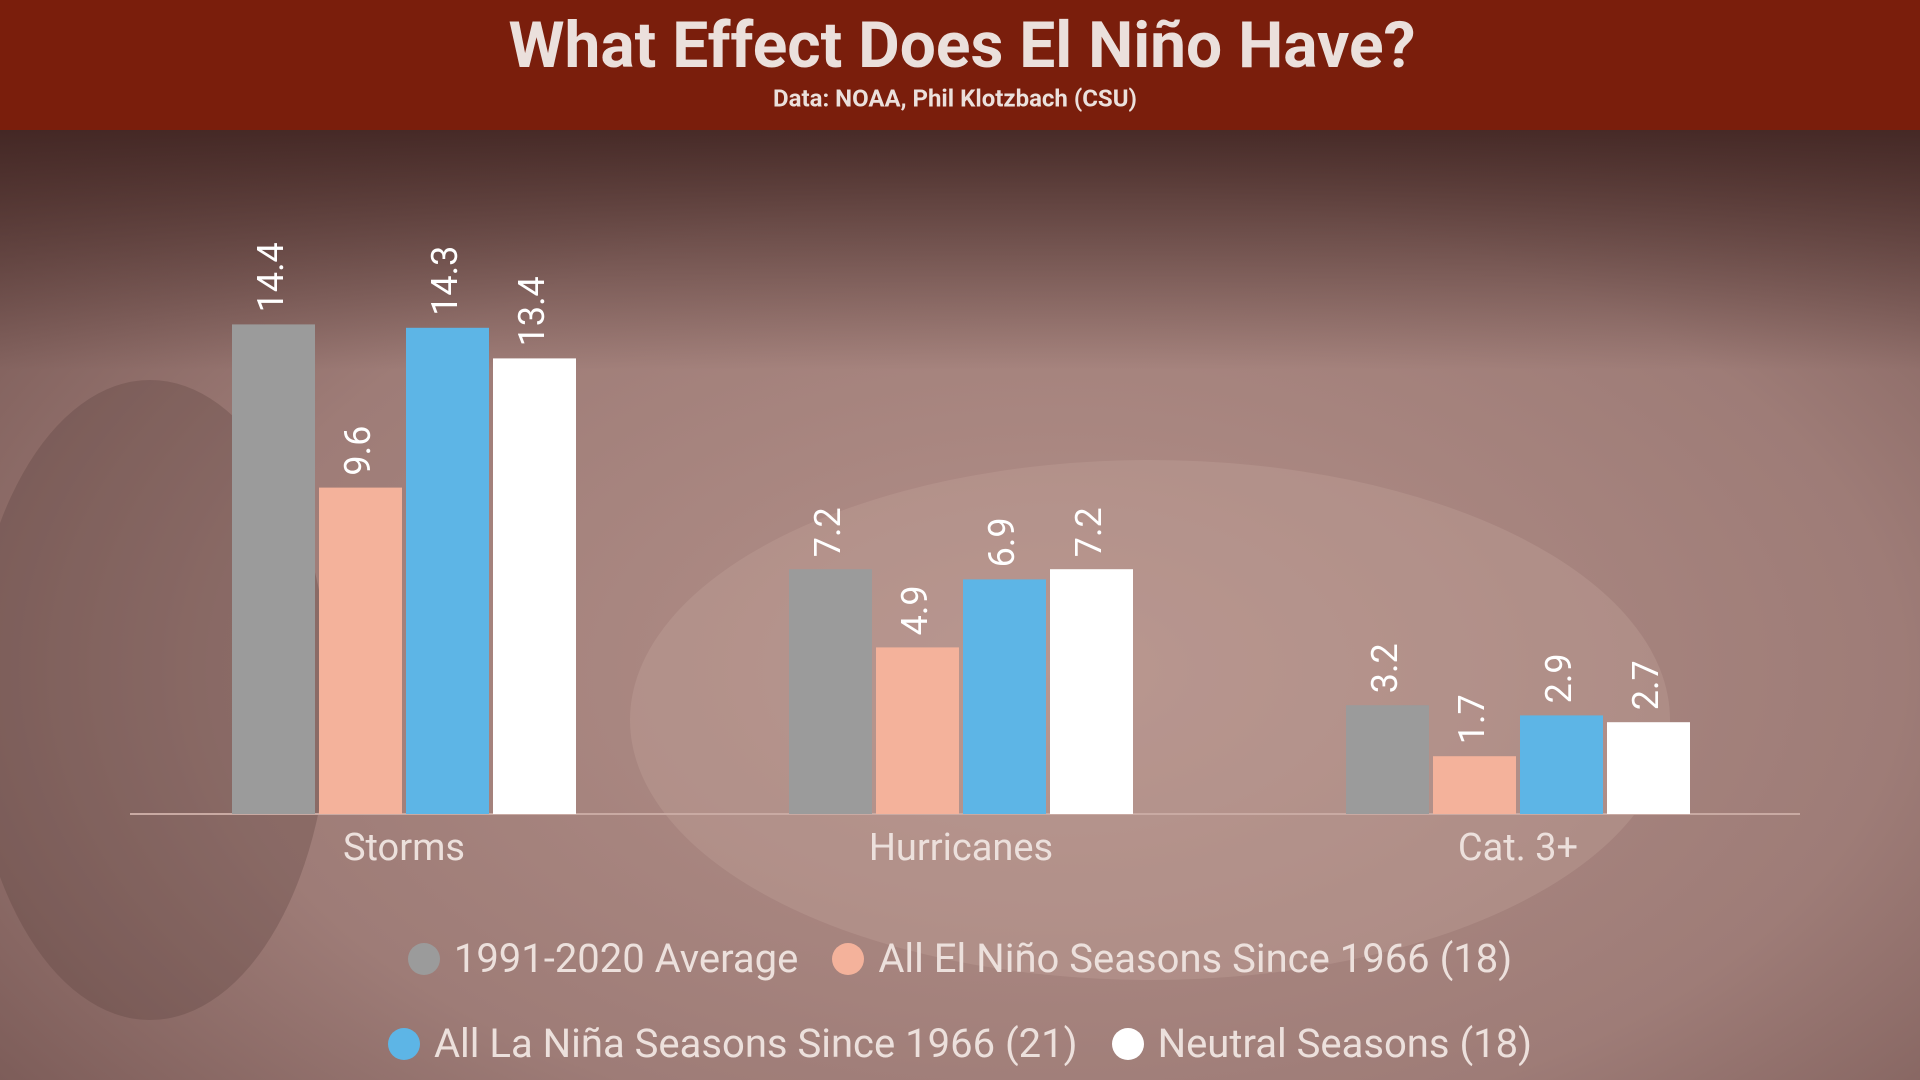 Image resolution: width=1920 pixels, height=1080 pixels. I want to click on legend-label: 1991-2020 Average, so click(626, 958).